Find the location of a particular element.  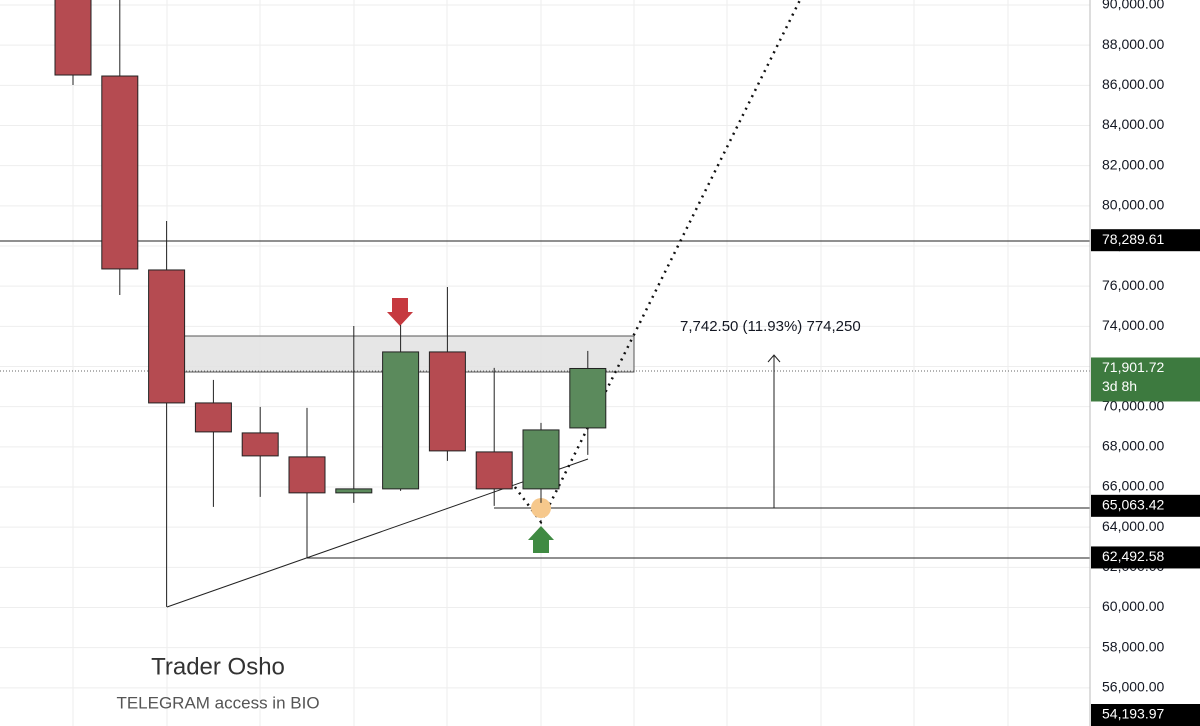

y-tick-label: 68,000.00 is located at coordinates (1133, 446).